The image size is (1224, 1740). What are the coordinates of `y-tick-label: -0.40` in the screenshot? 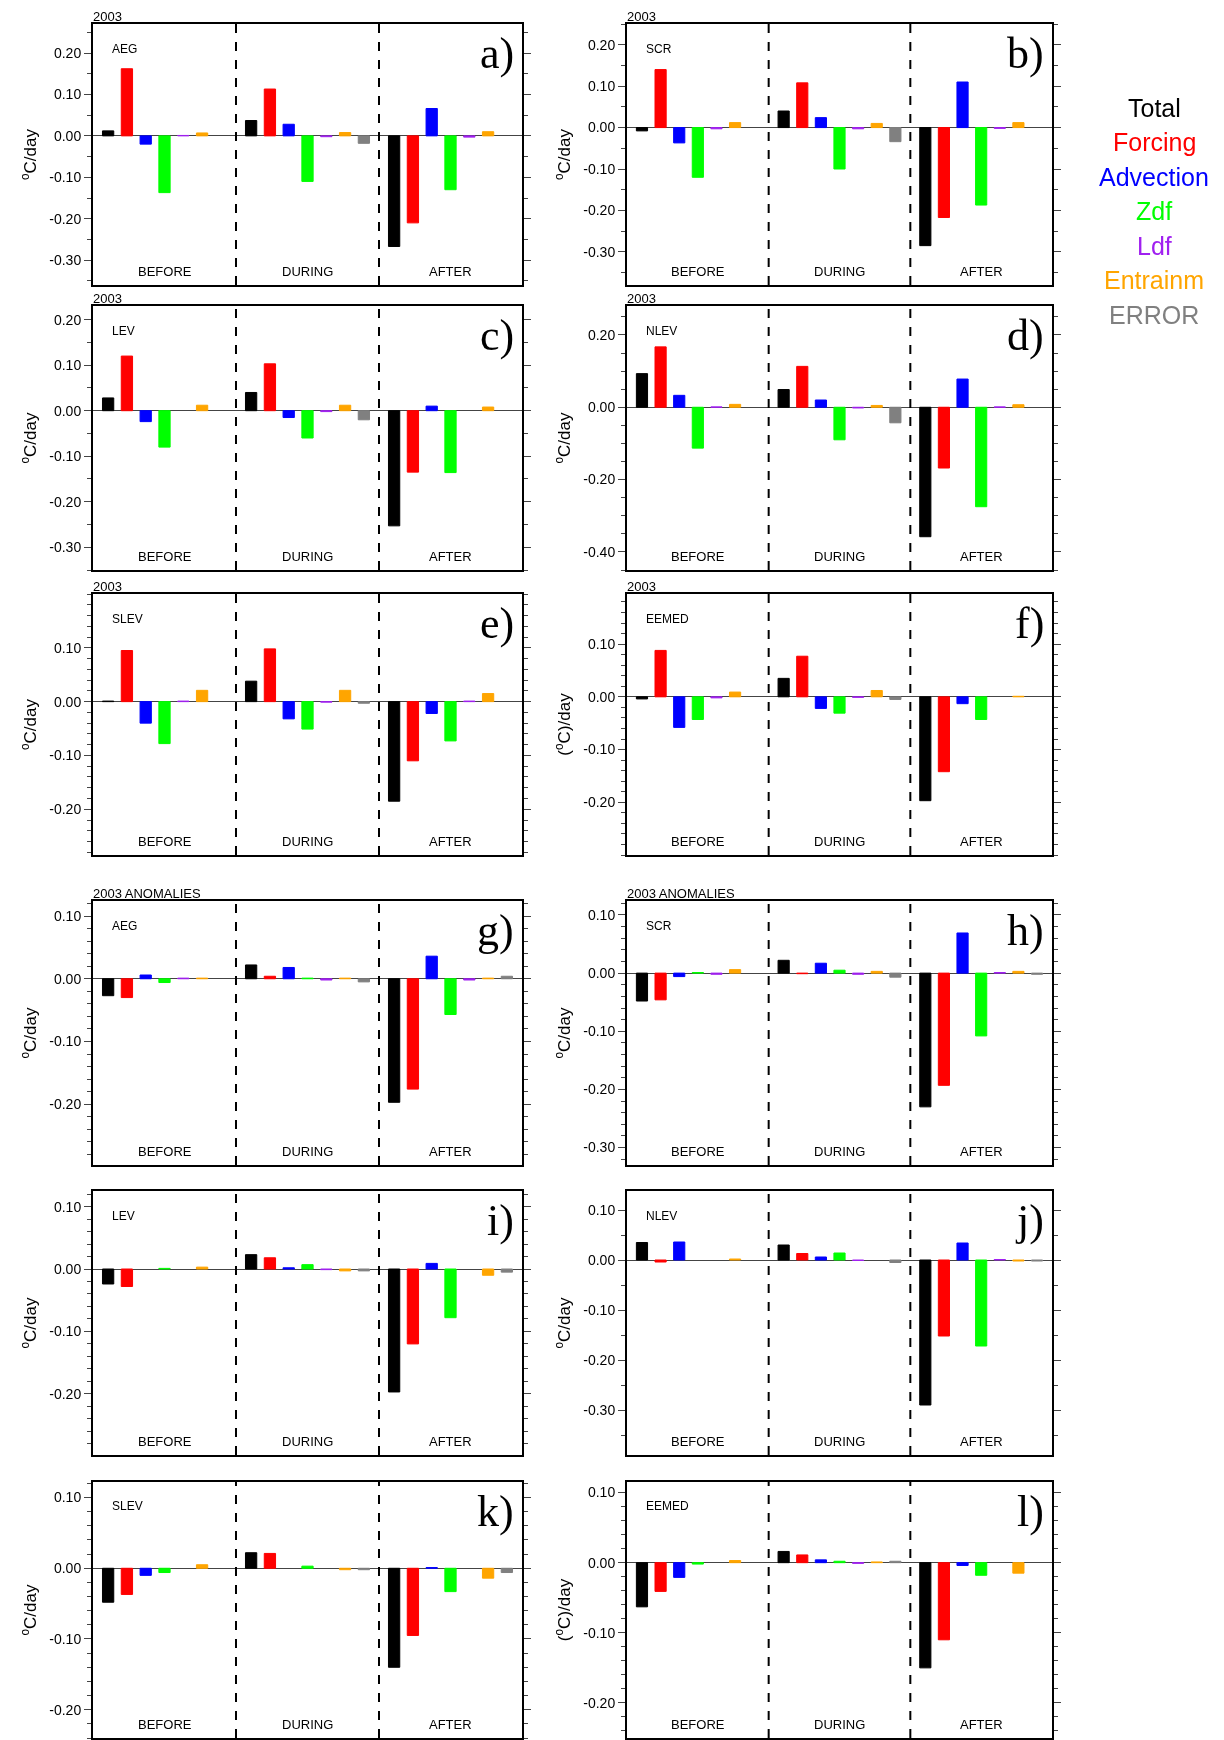 It's located at (599, 551).